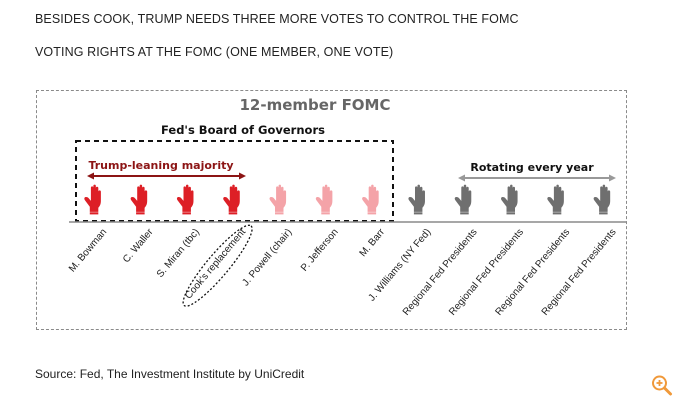  I want to click on rotating-label: Rotating every year, so click(532, 167).